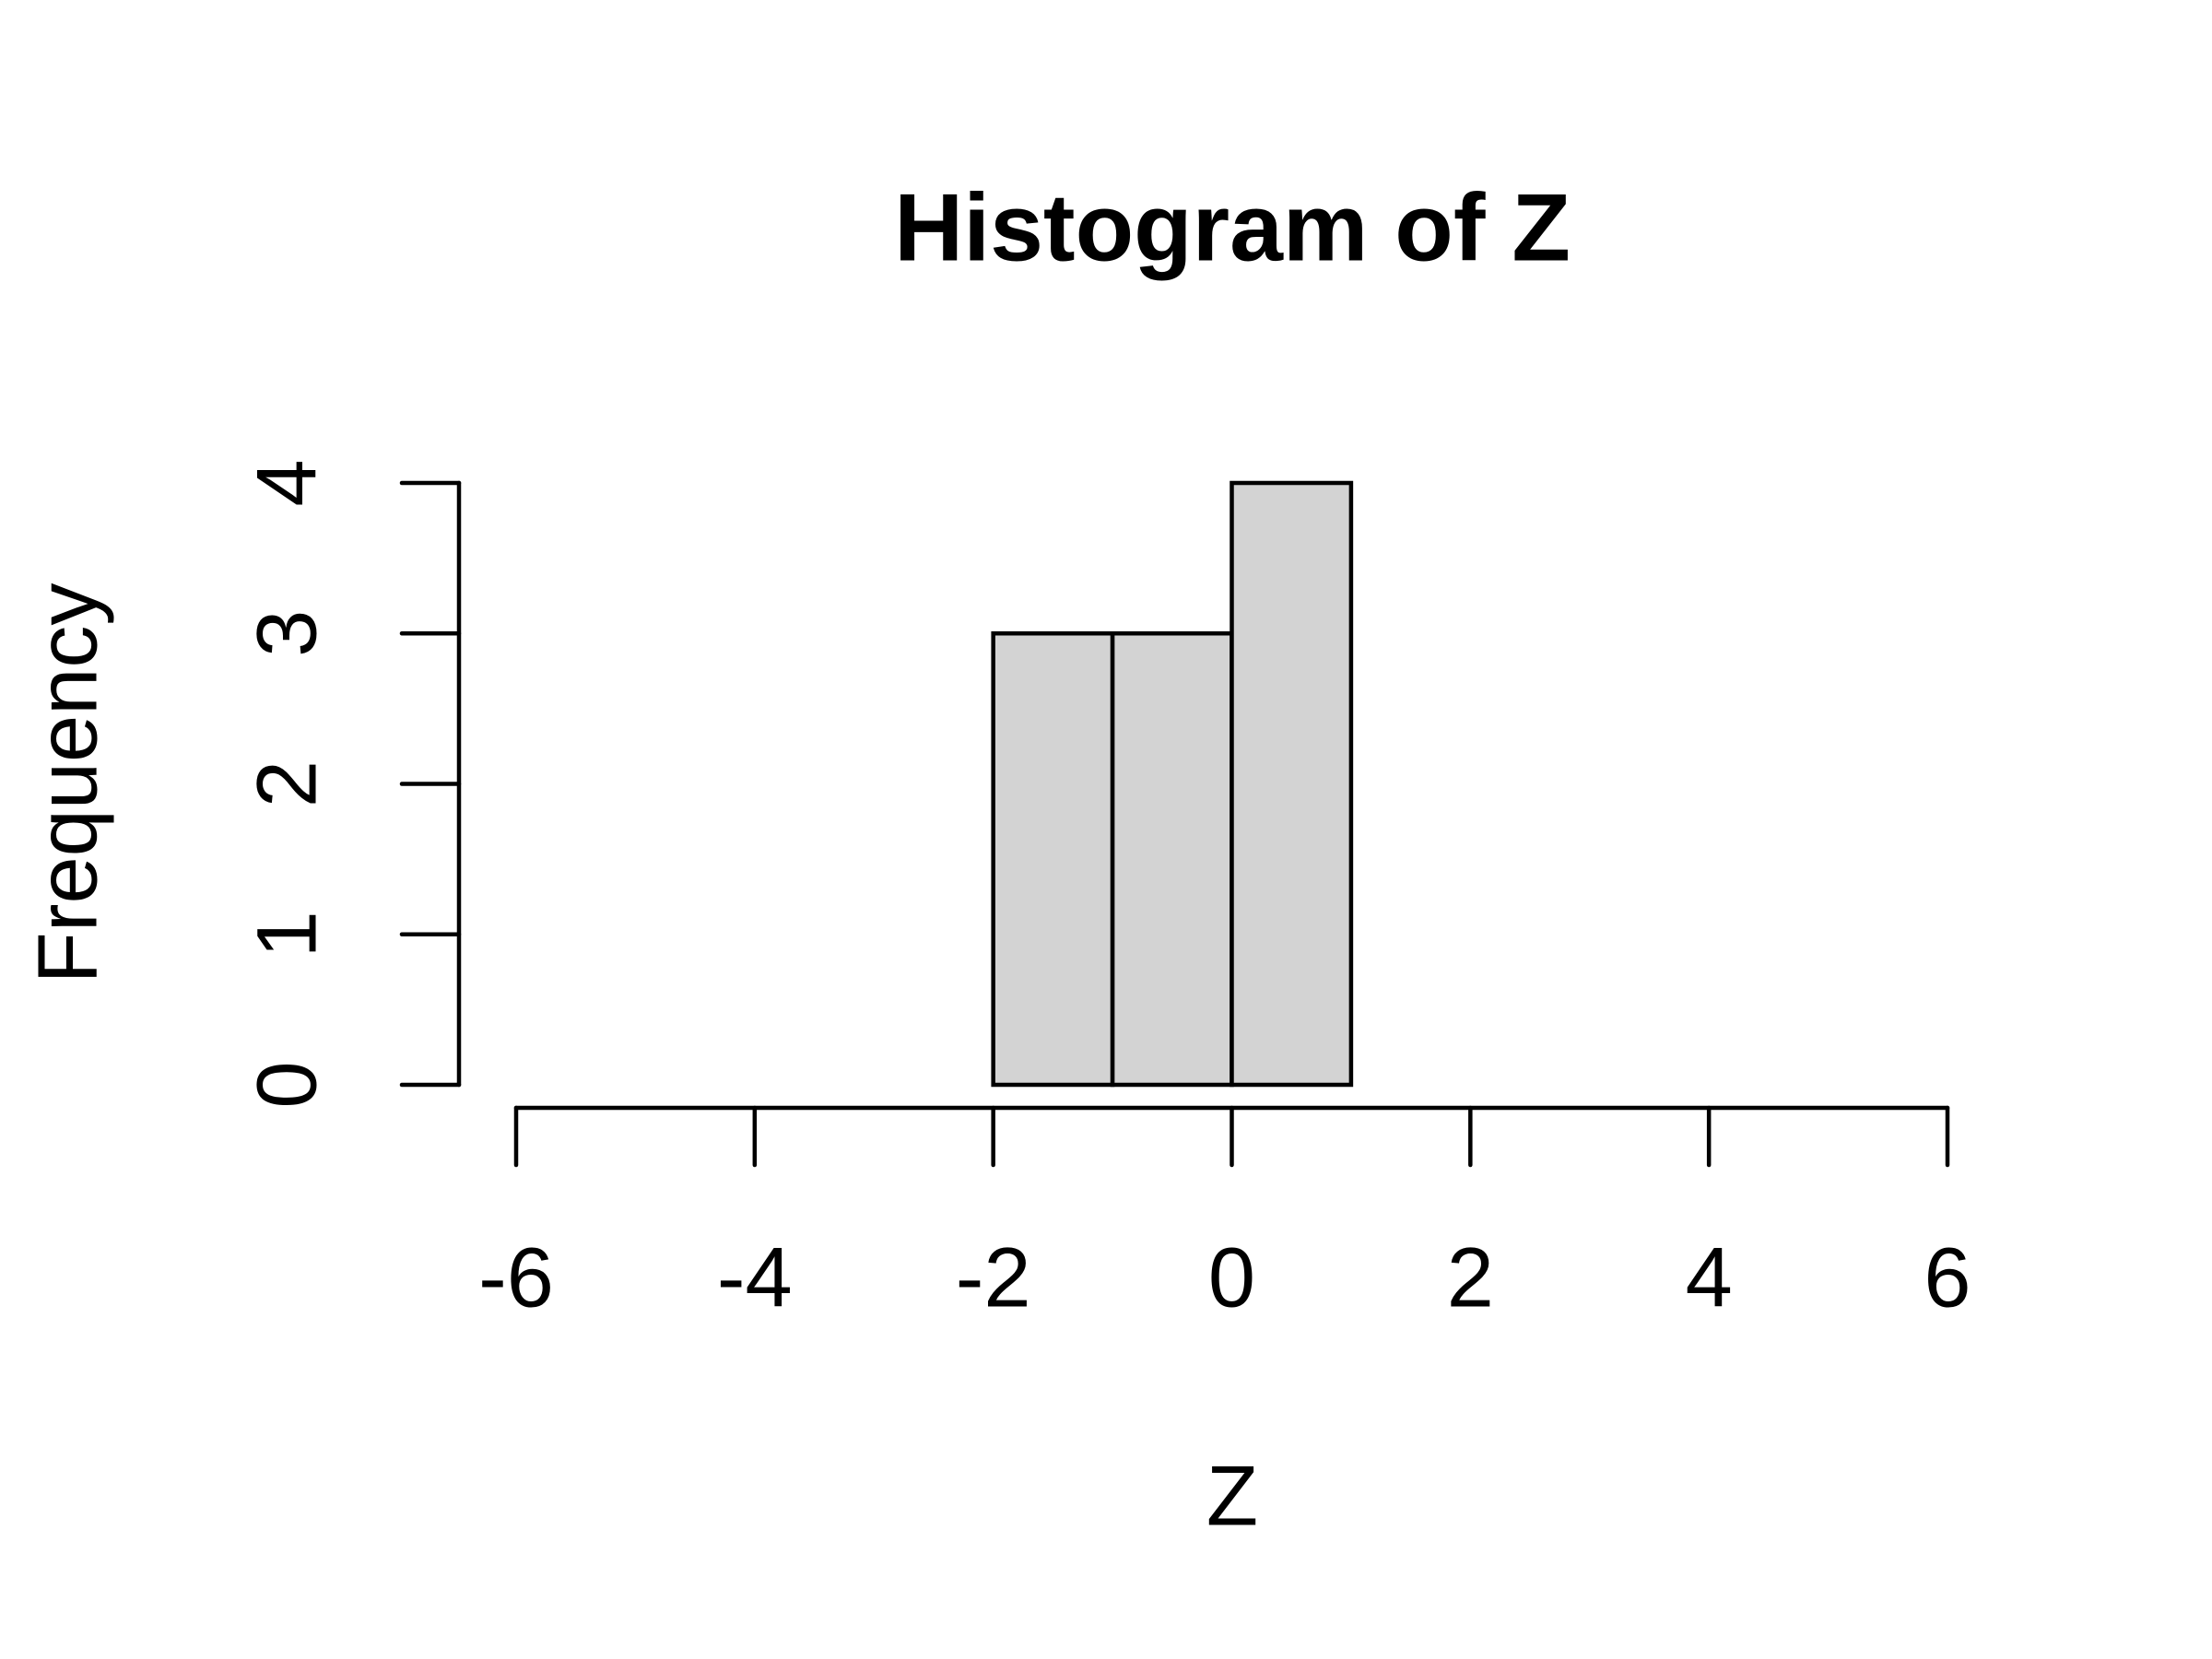 The image size is (2212, 1659). What do you see at coordinates (755, 1277) in the screenshot?
I see `x-tick-label: -4` at bounding box center [755, 1277].